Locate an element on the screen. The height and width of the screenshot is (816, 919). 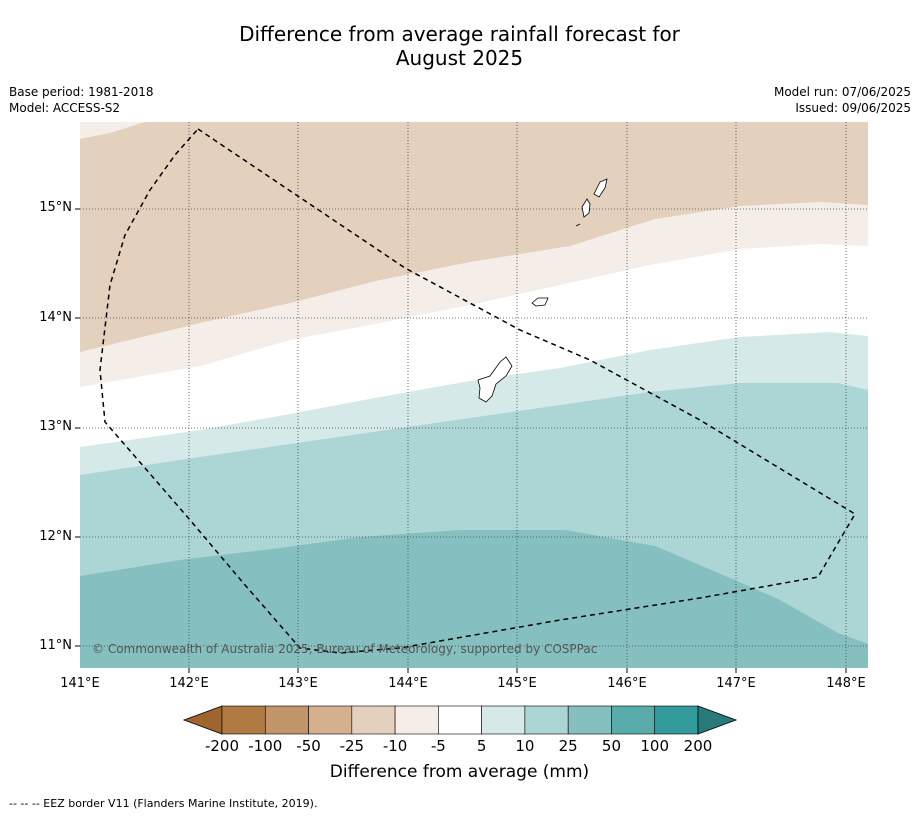
model-name: Model: ACCESS-S2 is located at coordinates (65, 108).